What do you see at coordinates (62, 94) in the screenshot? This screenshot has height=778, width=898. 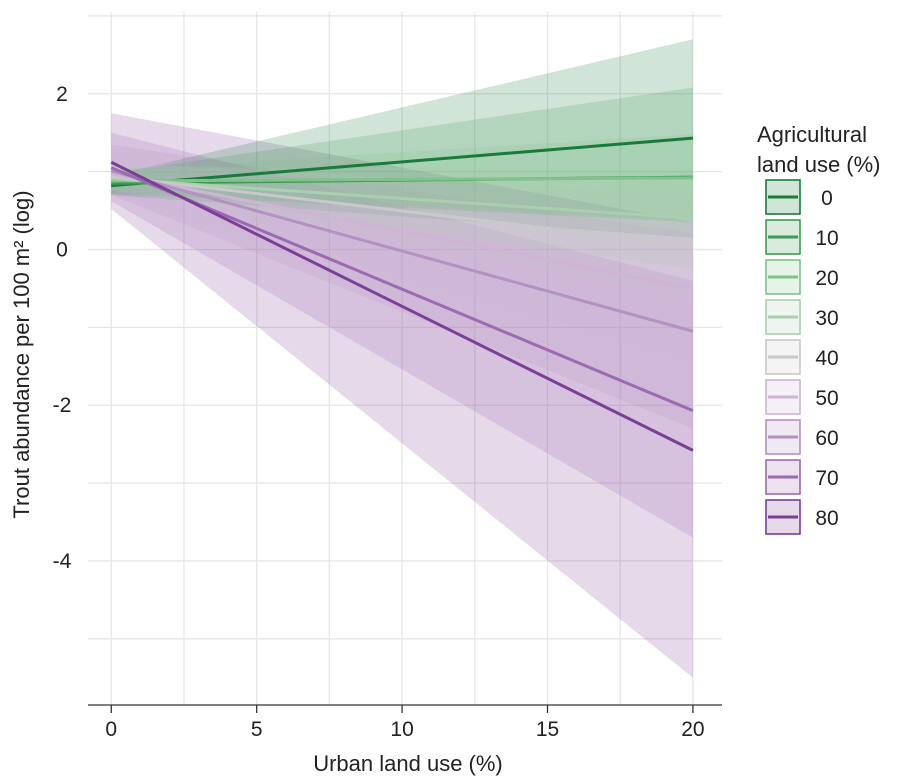 I see `y-tick-label: 2` at bounding box center [62, 94].